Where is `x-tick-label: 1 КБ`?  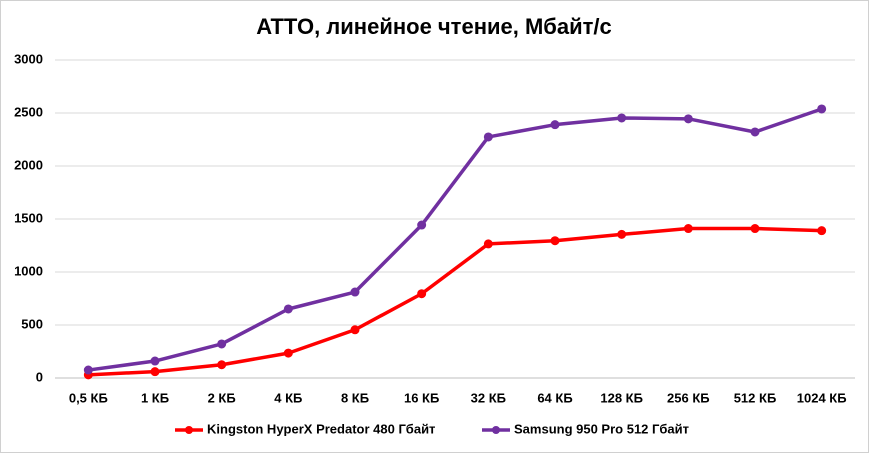 x-tick-label: 1 КБ is located at coordinates (155, 397).